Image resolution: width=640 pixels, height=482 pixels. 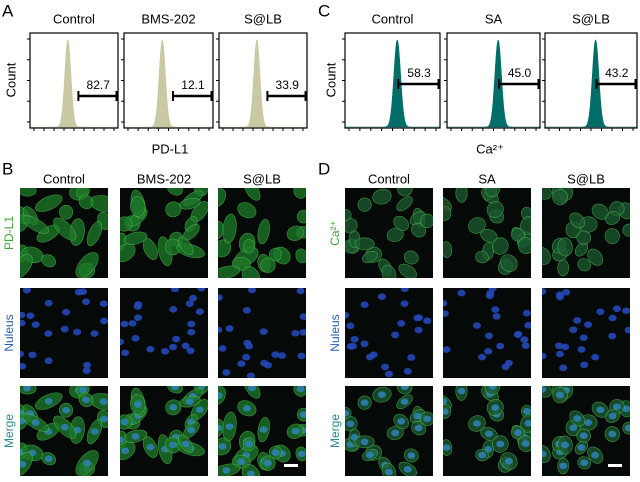 What do you see at coordinates (392, 83) in the screenshot?
I see `histogram` at bounding box center [392, 83].